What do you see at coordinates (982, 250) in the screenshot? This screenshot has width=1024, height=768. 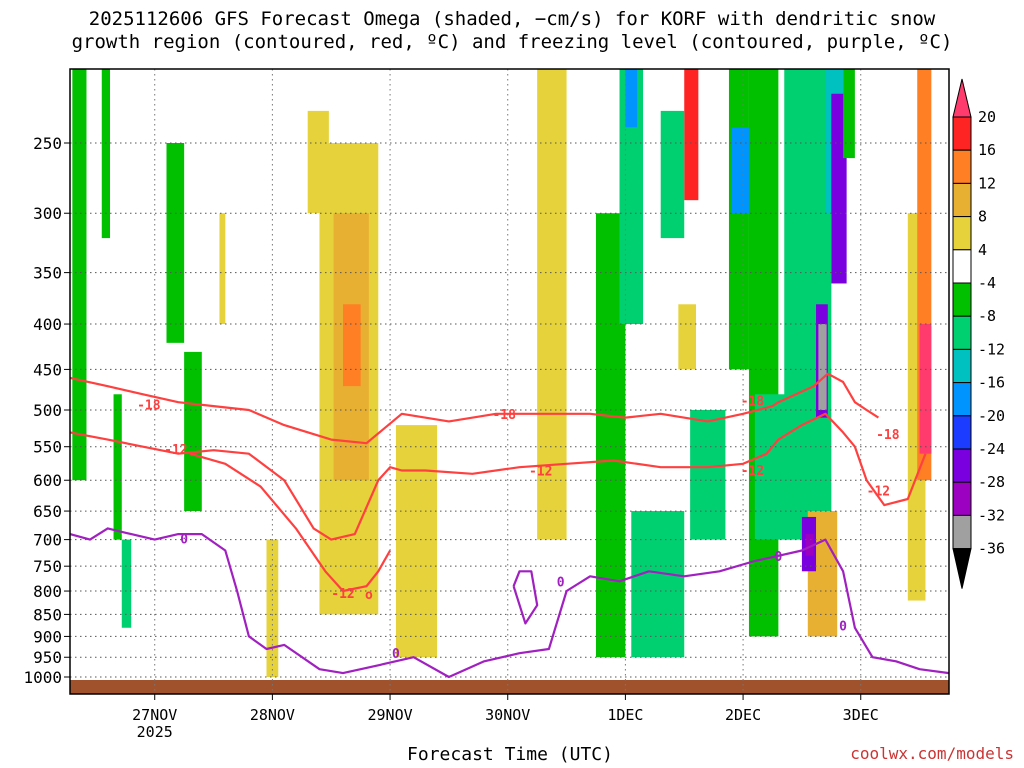 I see `colorbar-label-4: 4` at bounding box center [982, 250].